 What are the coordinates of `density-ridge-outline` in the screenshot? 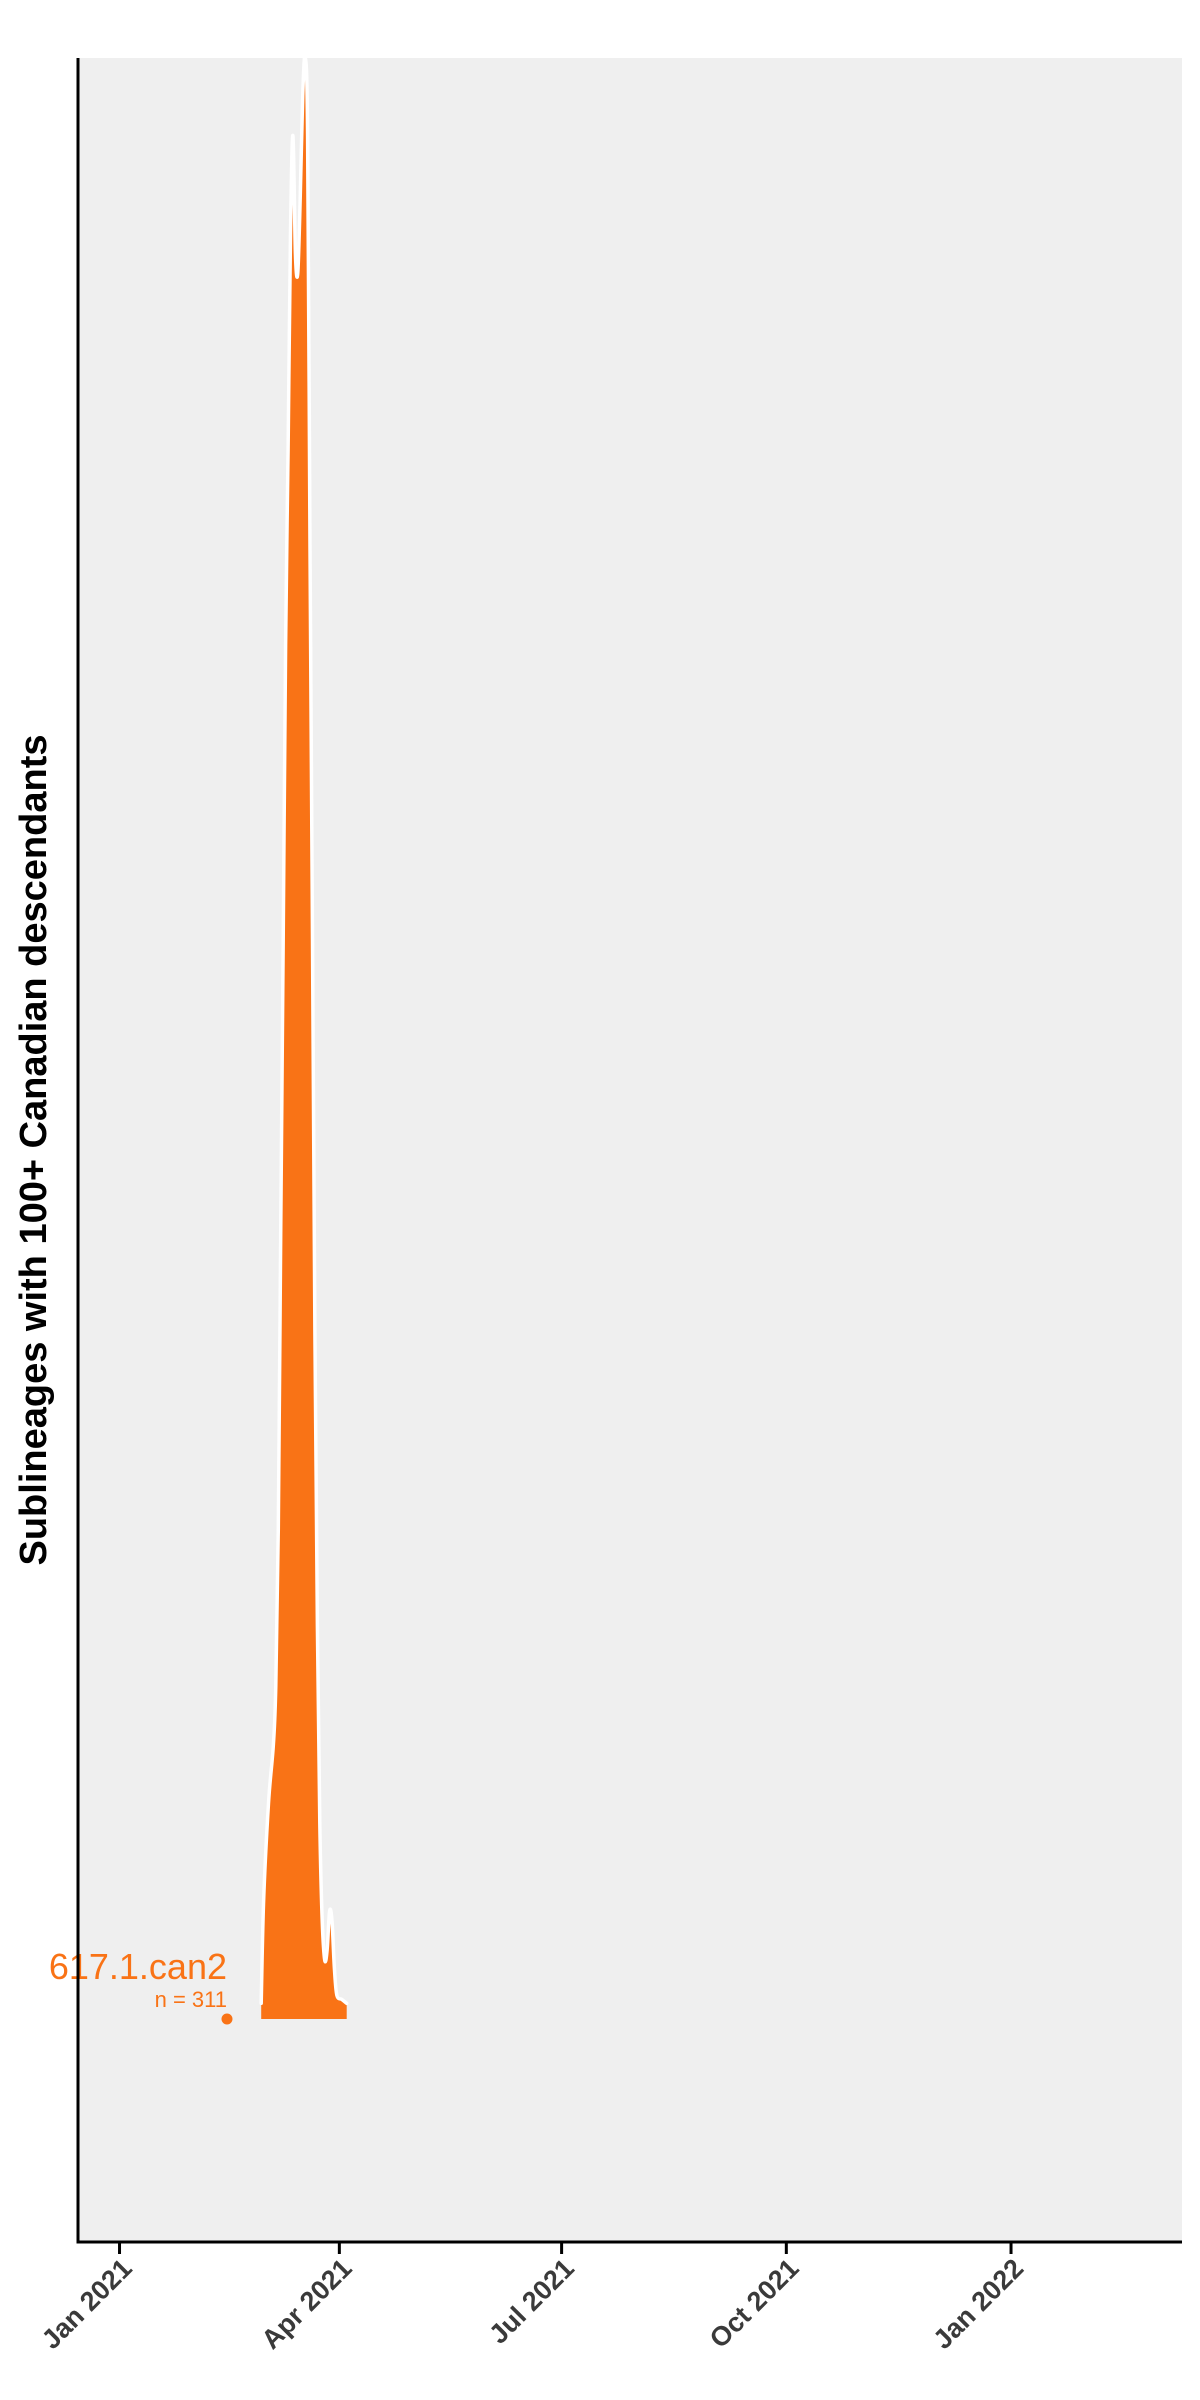 It's located at (304, 1030).